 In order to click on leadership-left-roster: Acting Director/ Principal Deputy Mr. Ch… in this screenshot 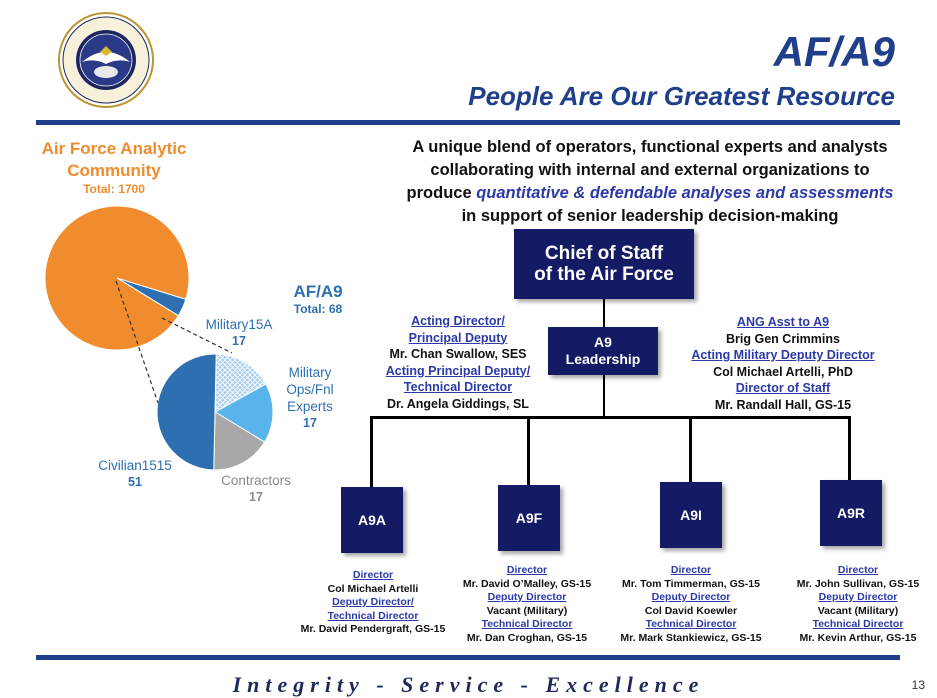, I will do `click(458, 362)`.